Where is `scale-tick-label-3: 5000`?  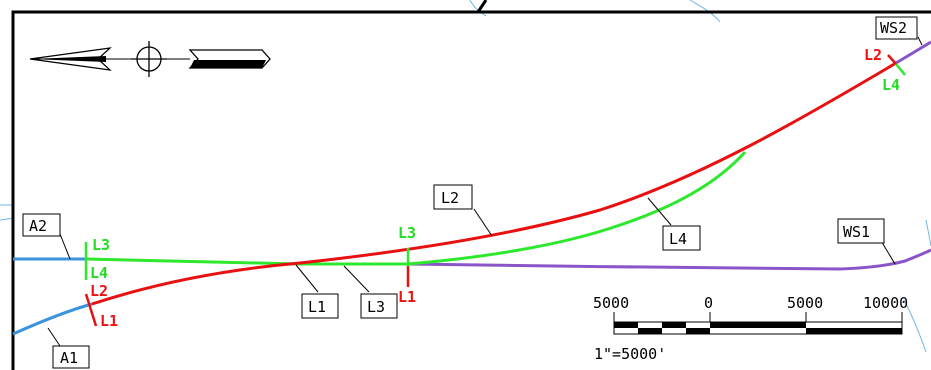
scale-tick-label-3: 5000 is located at coordinates (805, 303).